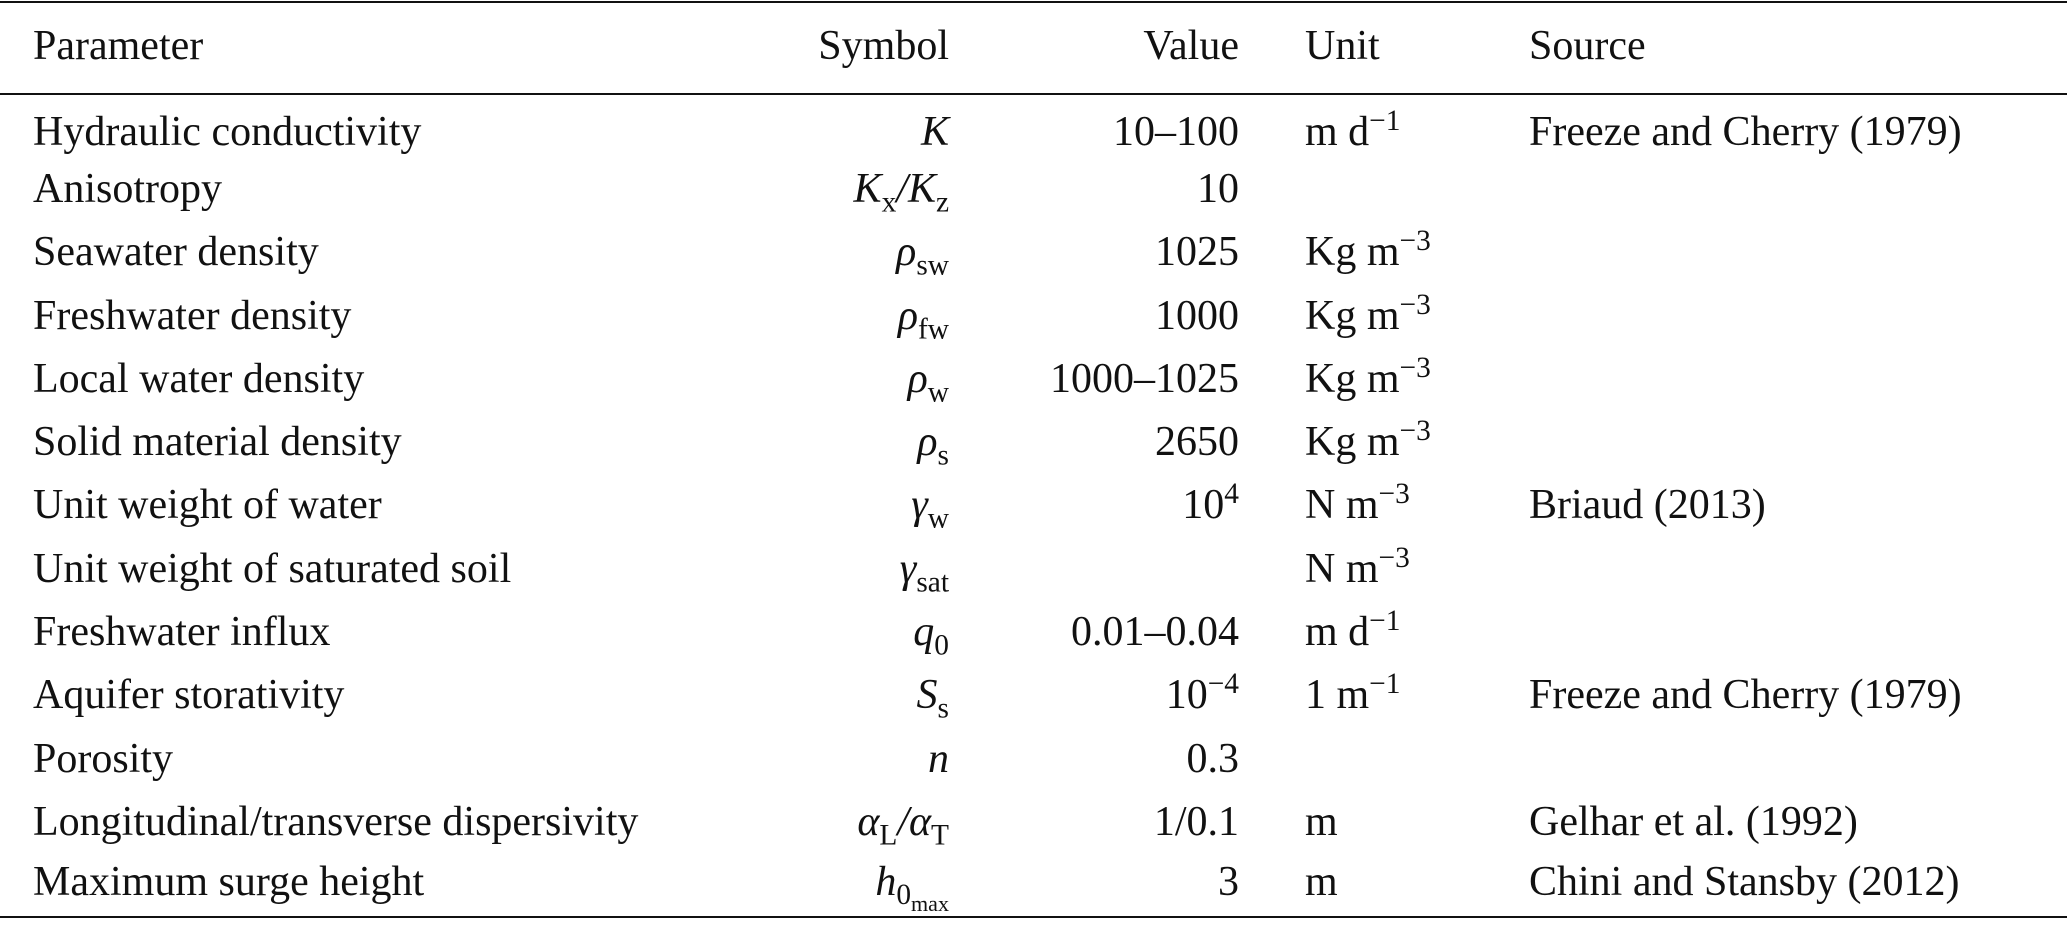 Image resolution: width=2067 pixels, height=941 pixels. What do you see at coordinates (1197, 315) in the screenshot?
I see `cell-text: 1000` at bounding box center [1197, 315].